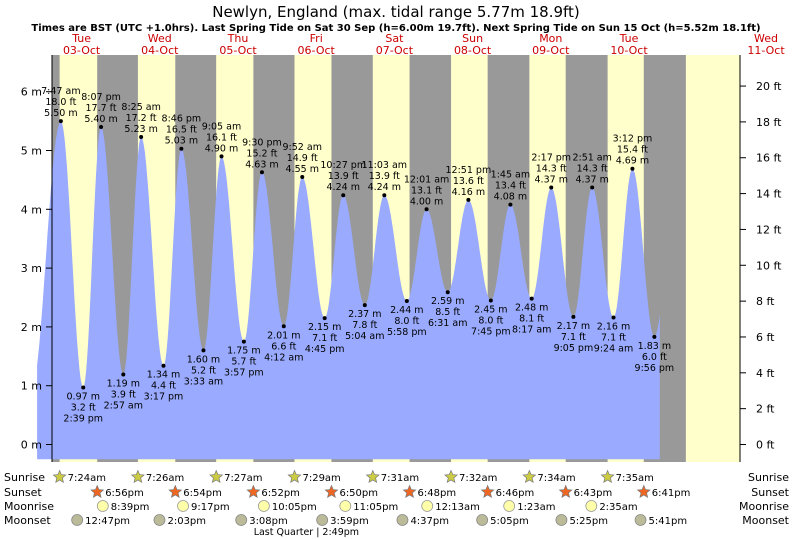  What do you see at coordinates (766, 38) in the screenshot?
I see `day-name-label: Wed` at bounding box center [766, 38].